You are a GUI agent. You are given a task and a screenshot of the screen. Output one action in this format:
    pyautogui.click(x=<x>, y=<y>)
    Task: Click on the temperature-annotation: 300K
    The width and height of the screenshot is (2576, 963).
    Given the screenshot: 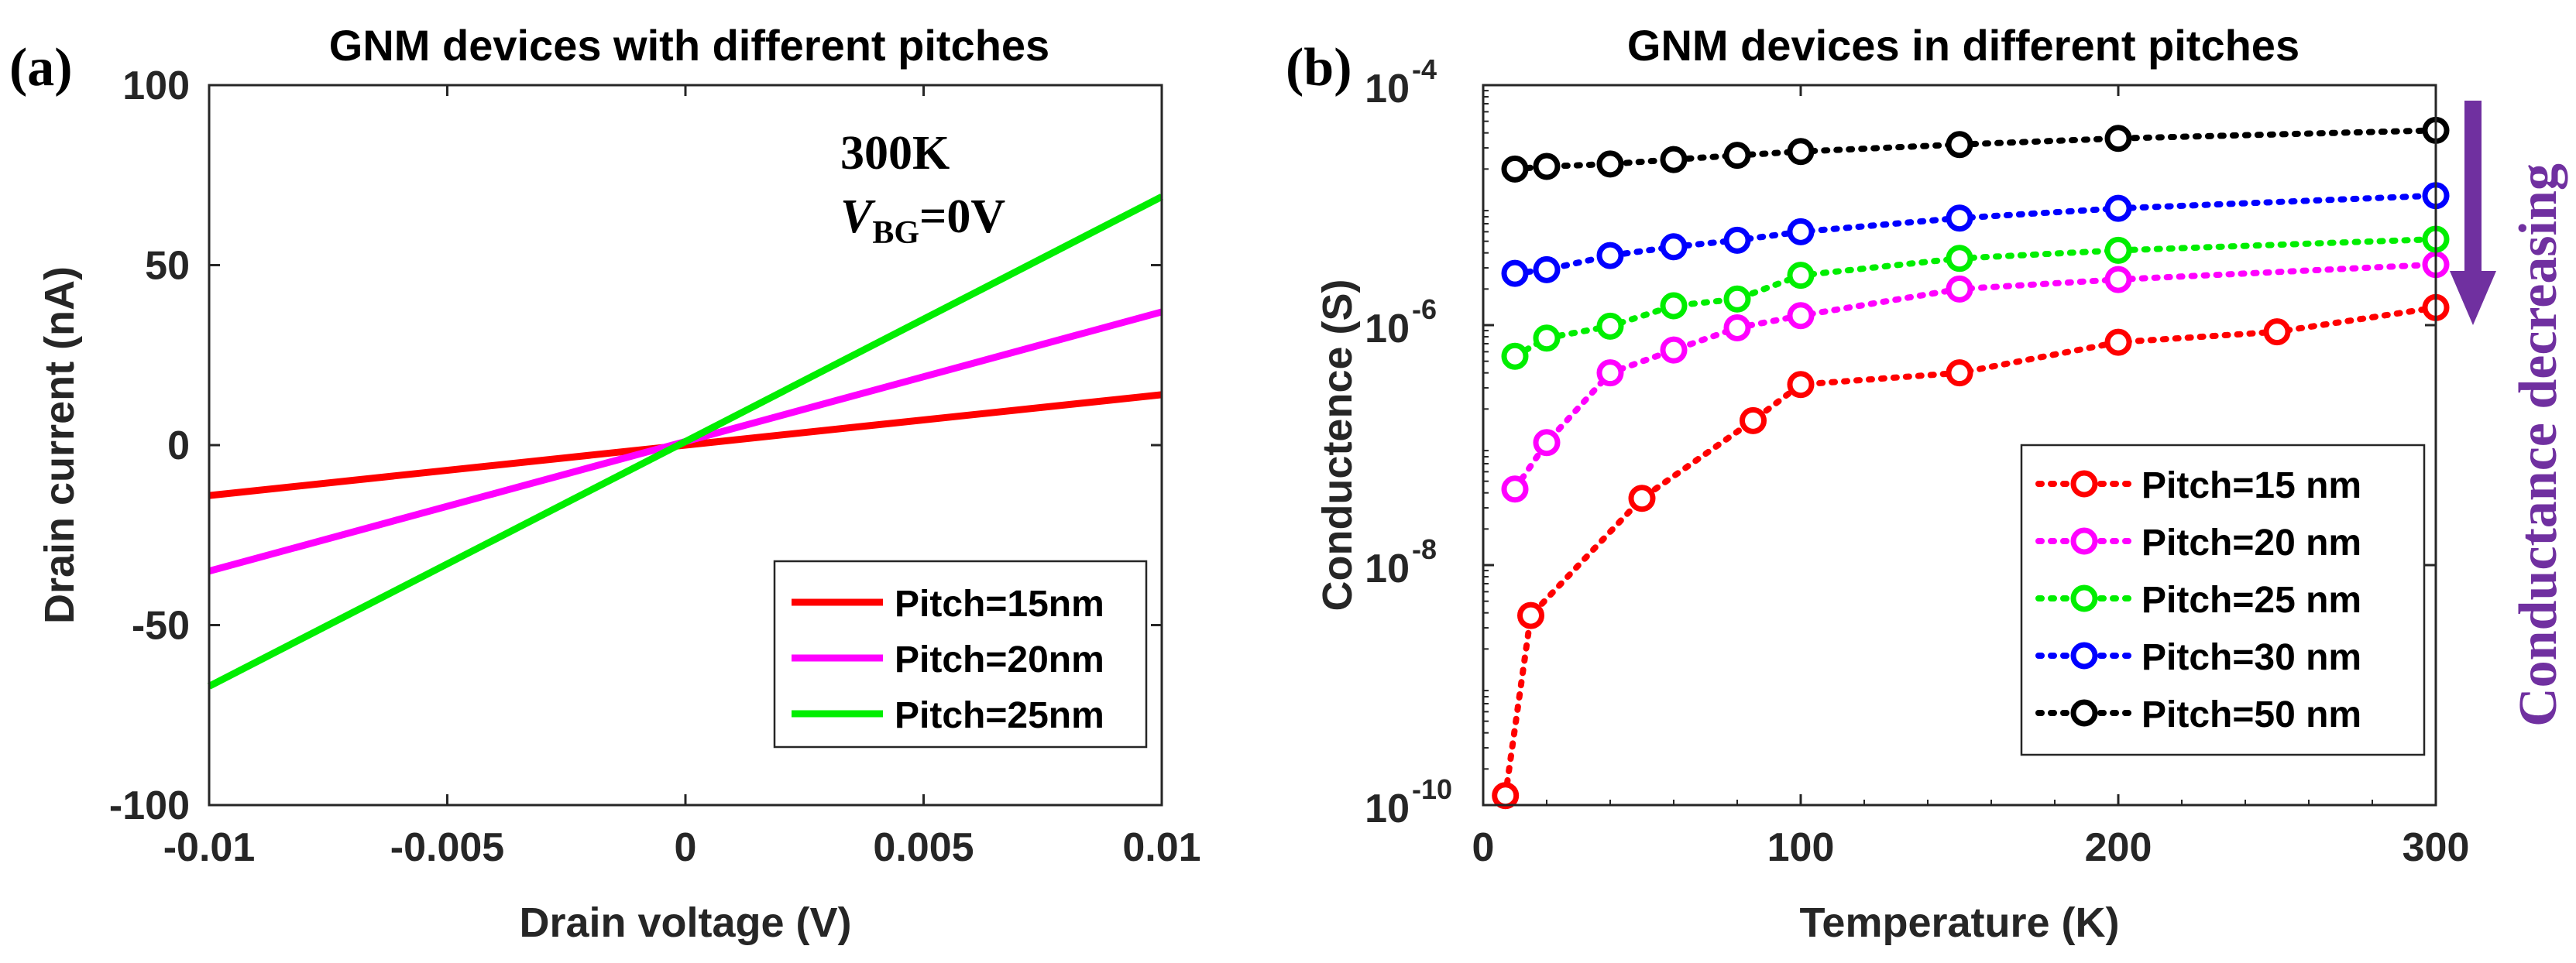 What is the action you would take?
    pyautogui.click(x=895, y=153)
    